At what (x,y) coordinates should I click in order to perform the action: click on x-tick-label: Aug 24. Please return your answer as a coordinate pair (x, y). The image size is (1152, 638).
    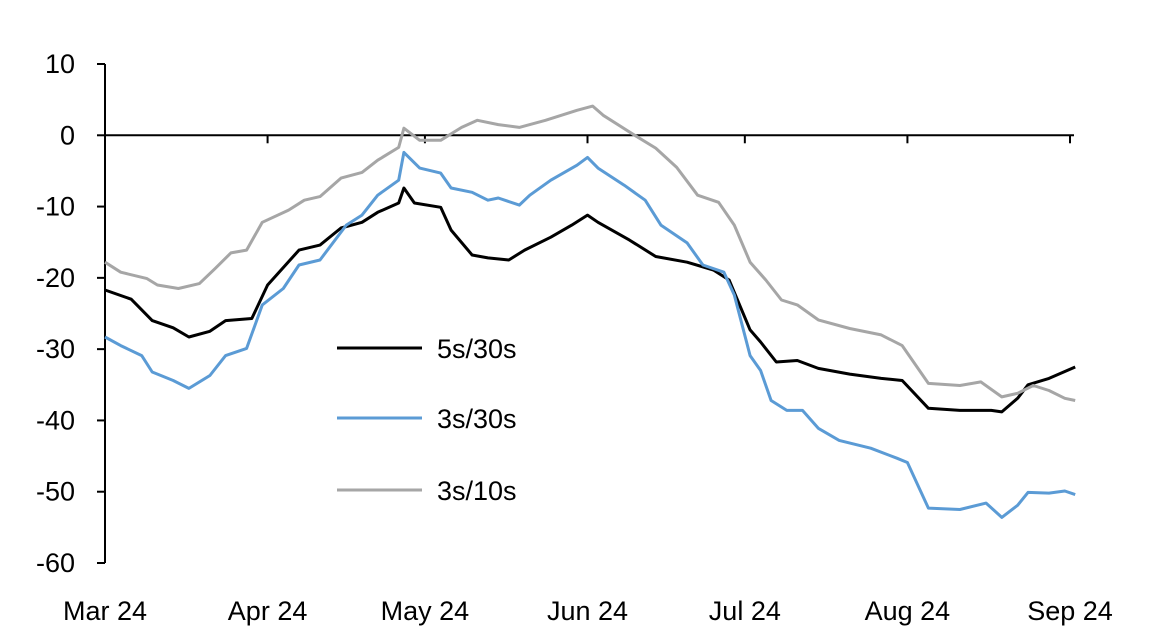
    Looking at the image, I should click on (908, 611).